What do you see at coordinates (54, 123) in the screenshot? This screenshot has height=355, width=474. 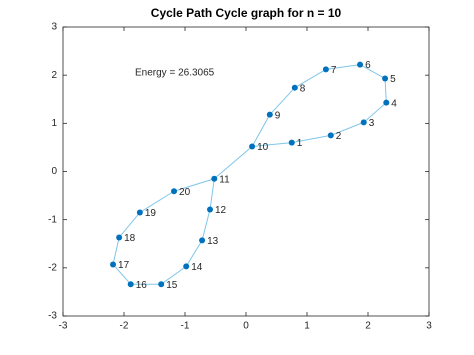 I see `y-tick-label: 1` at bounding box center [54, 123].